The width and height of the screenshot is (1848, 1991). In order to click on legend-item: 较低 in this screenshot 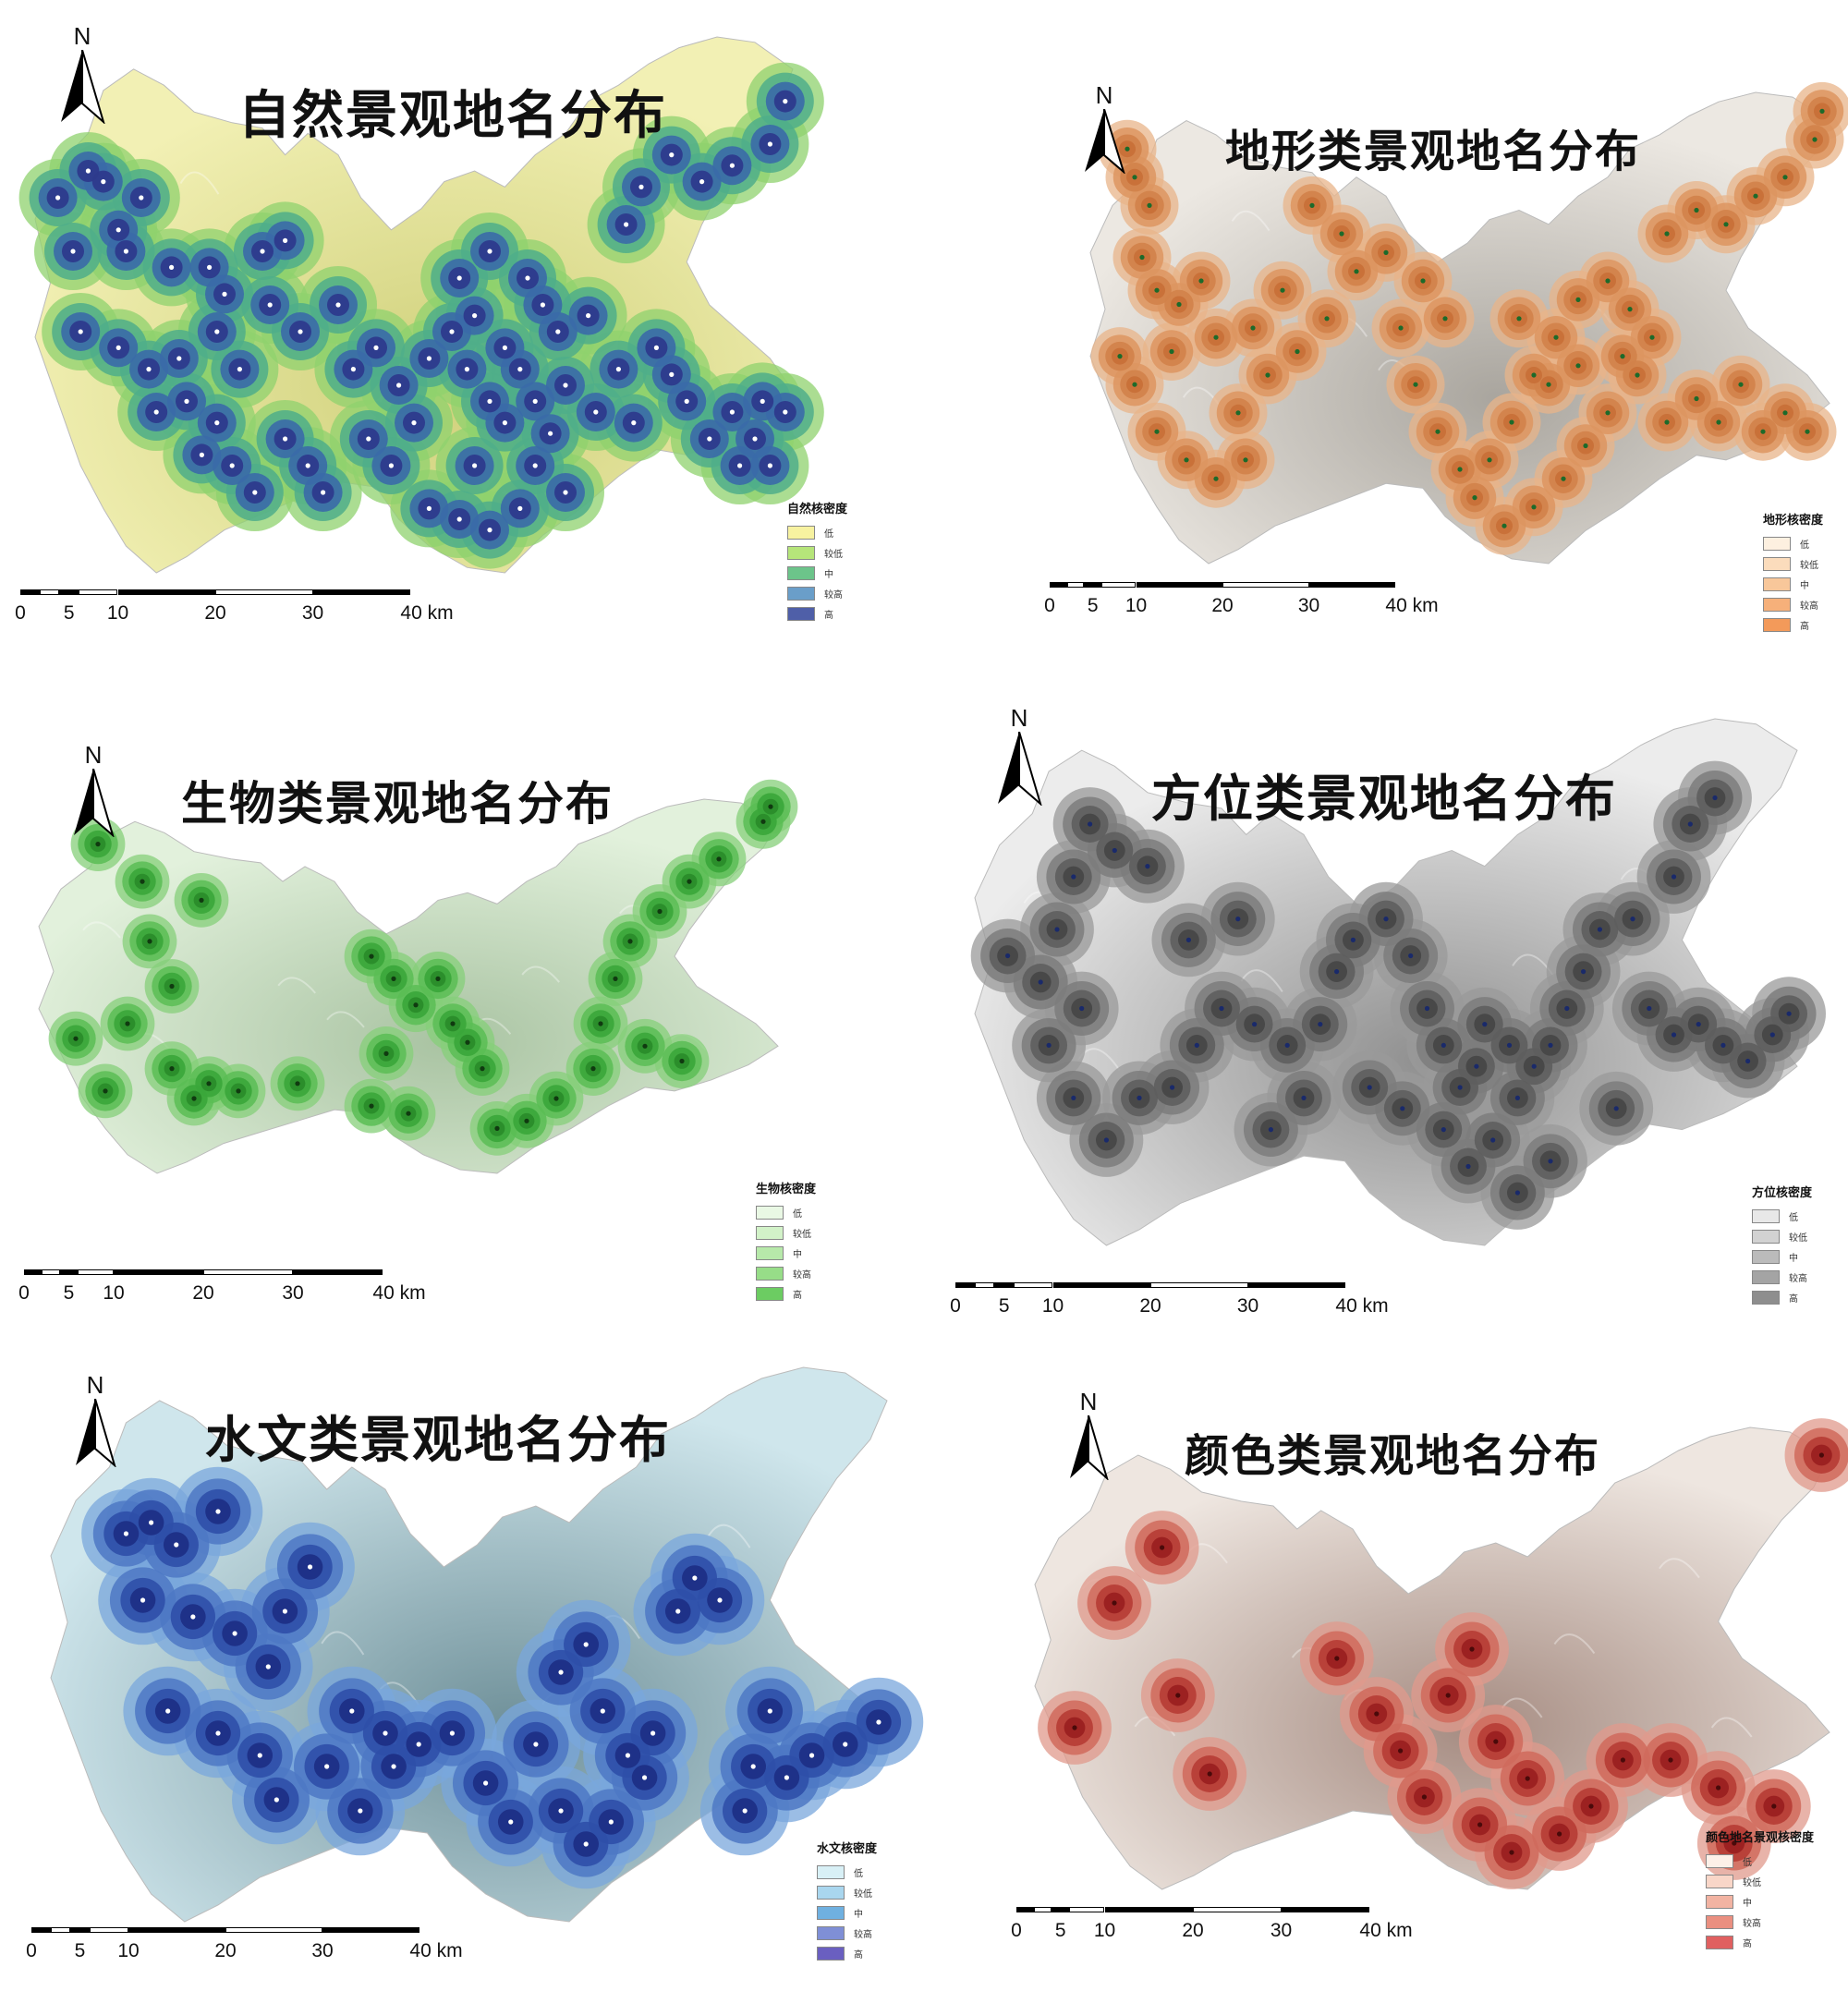, I will do `click(1782, 1236)`.